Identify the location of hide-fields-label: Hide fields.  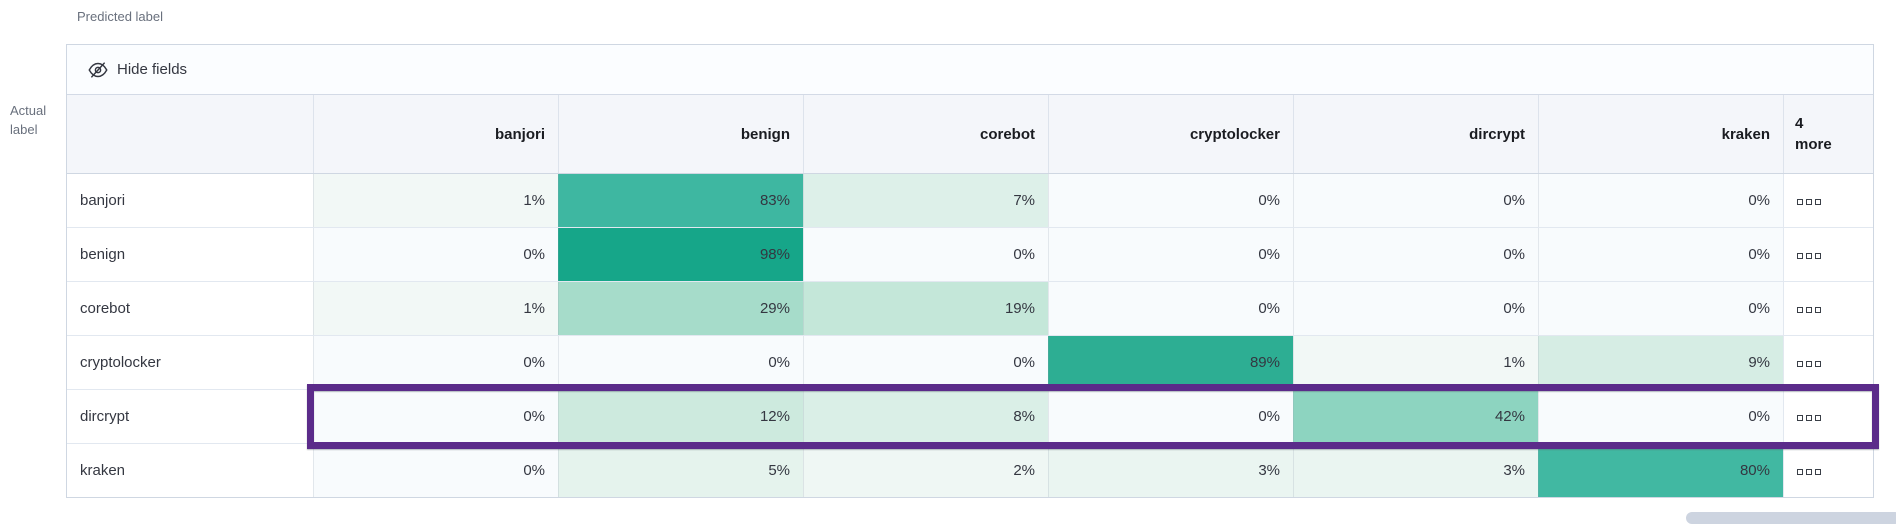
(152, 69).